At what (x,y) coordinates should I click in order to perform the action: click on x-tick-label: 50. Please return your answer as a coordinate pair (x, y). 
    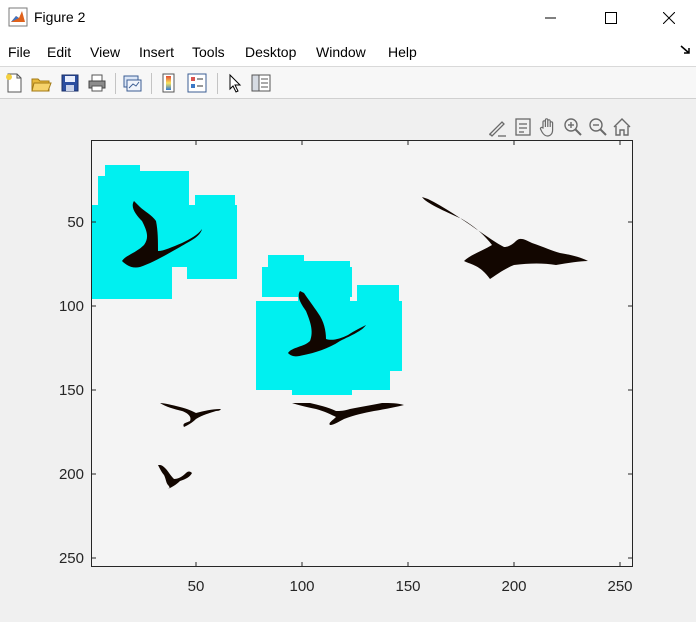
    Looking at the image, I should click on (196, 586).